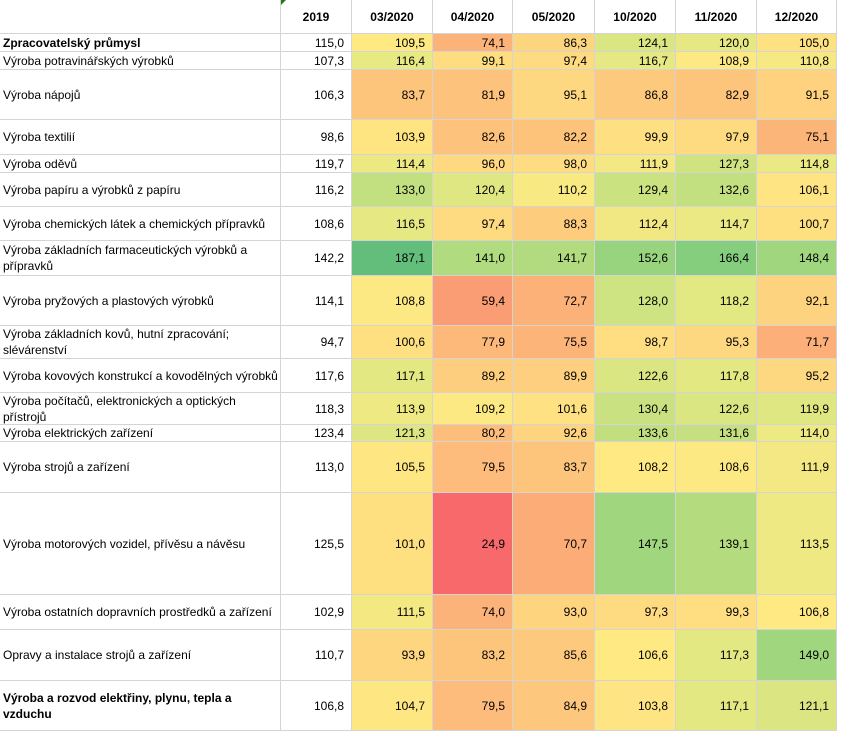  What do you see at coordinates (554, 409) in the screenshot?
I see `value-cell: 101,6` at bounding box center [554, 409].